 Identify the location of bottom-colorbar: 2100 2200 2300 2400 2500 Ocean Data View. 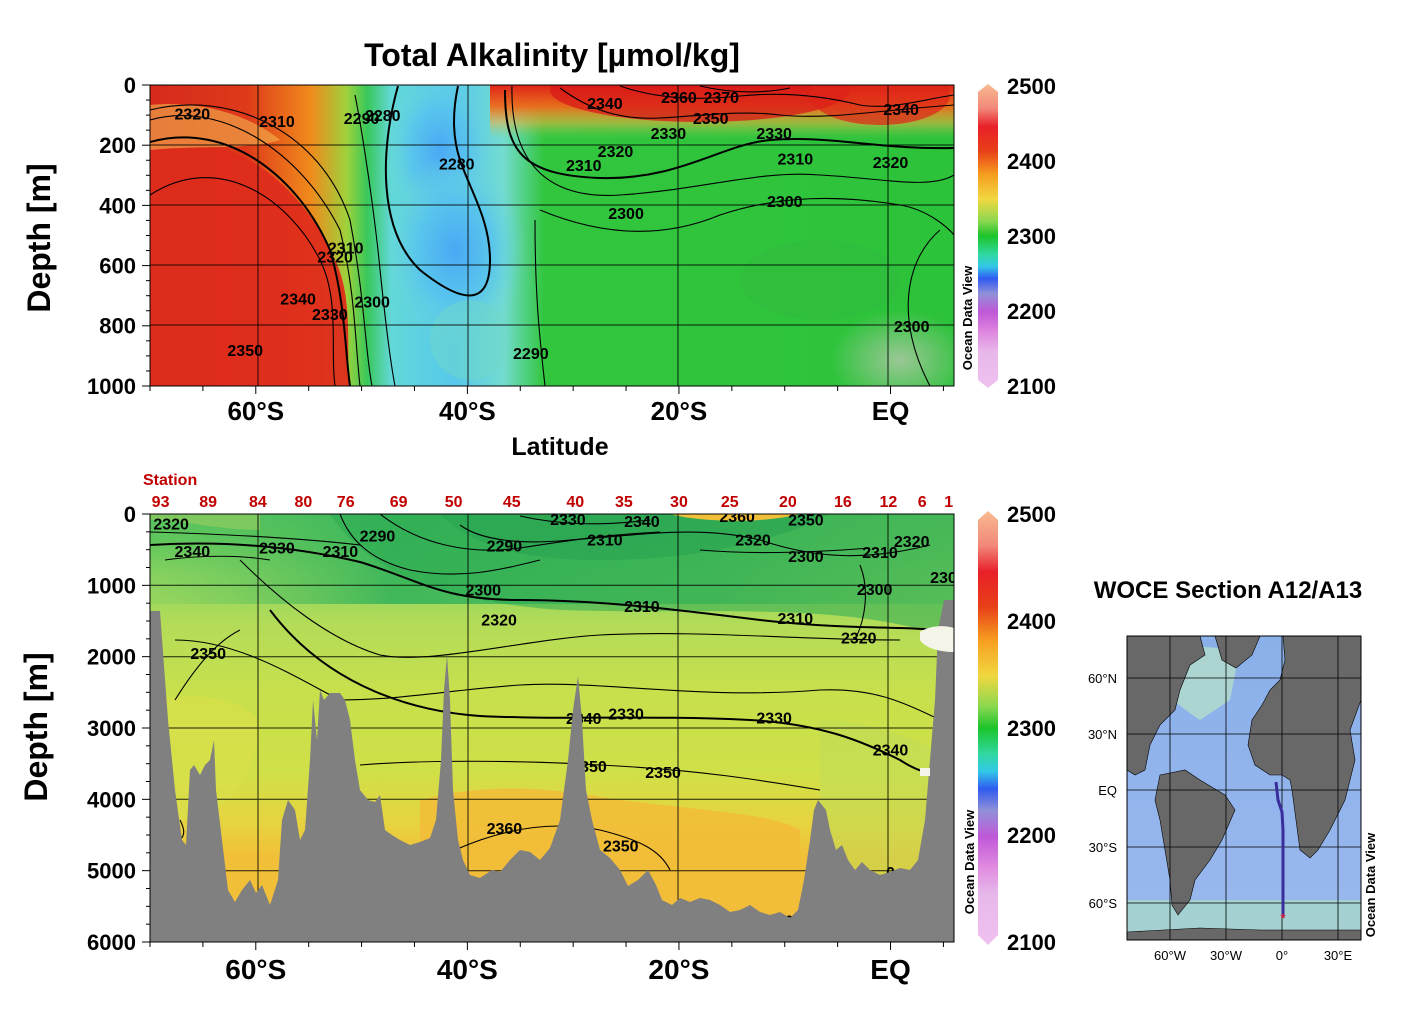
(1009, 728).